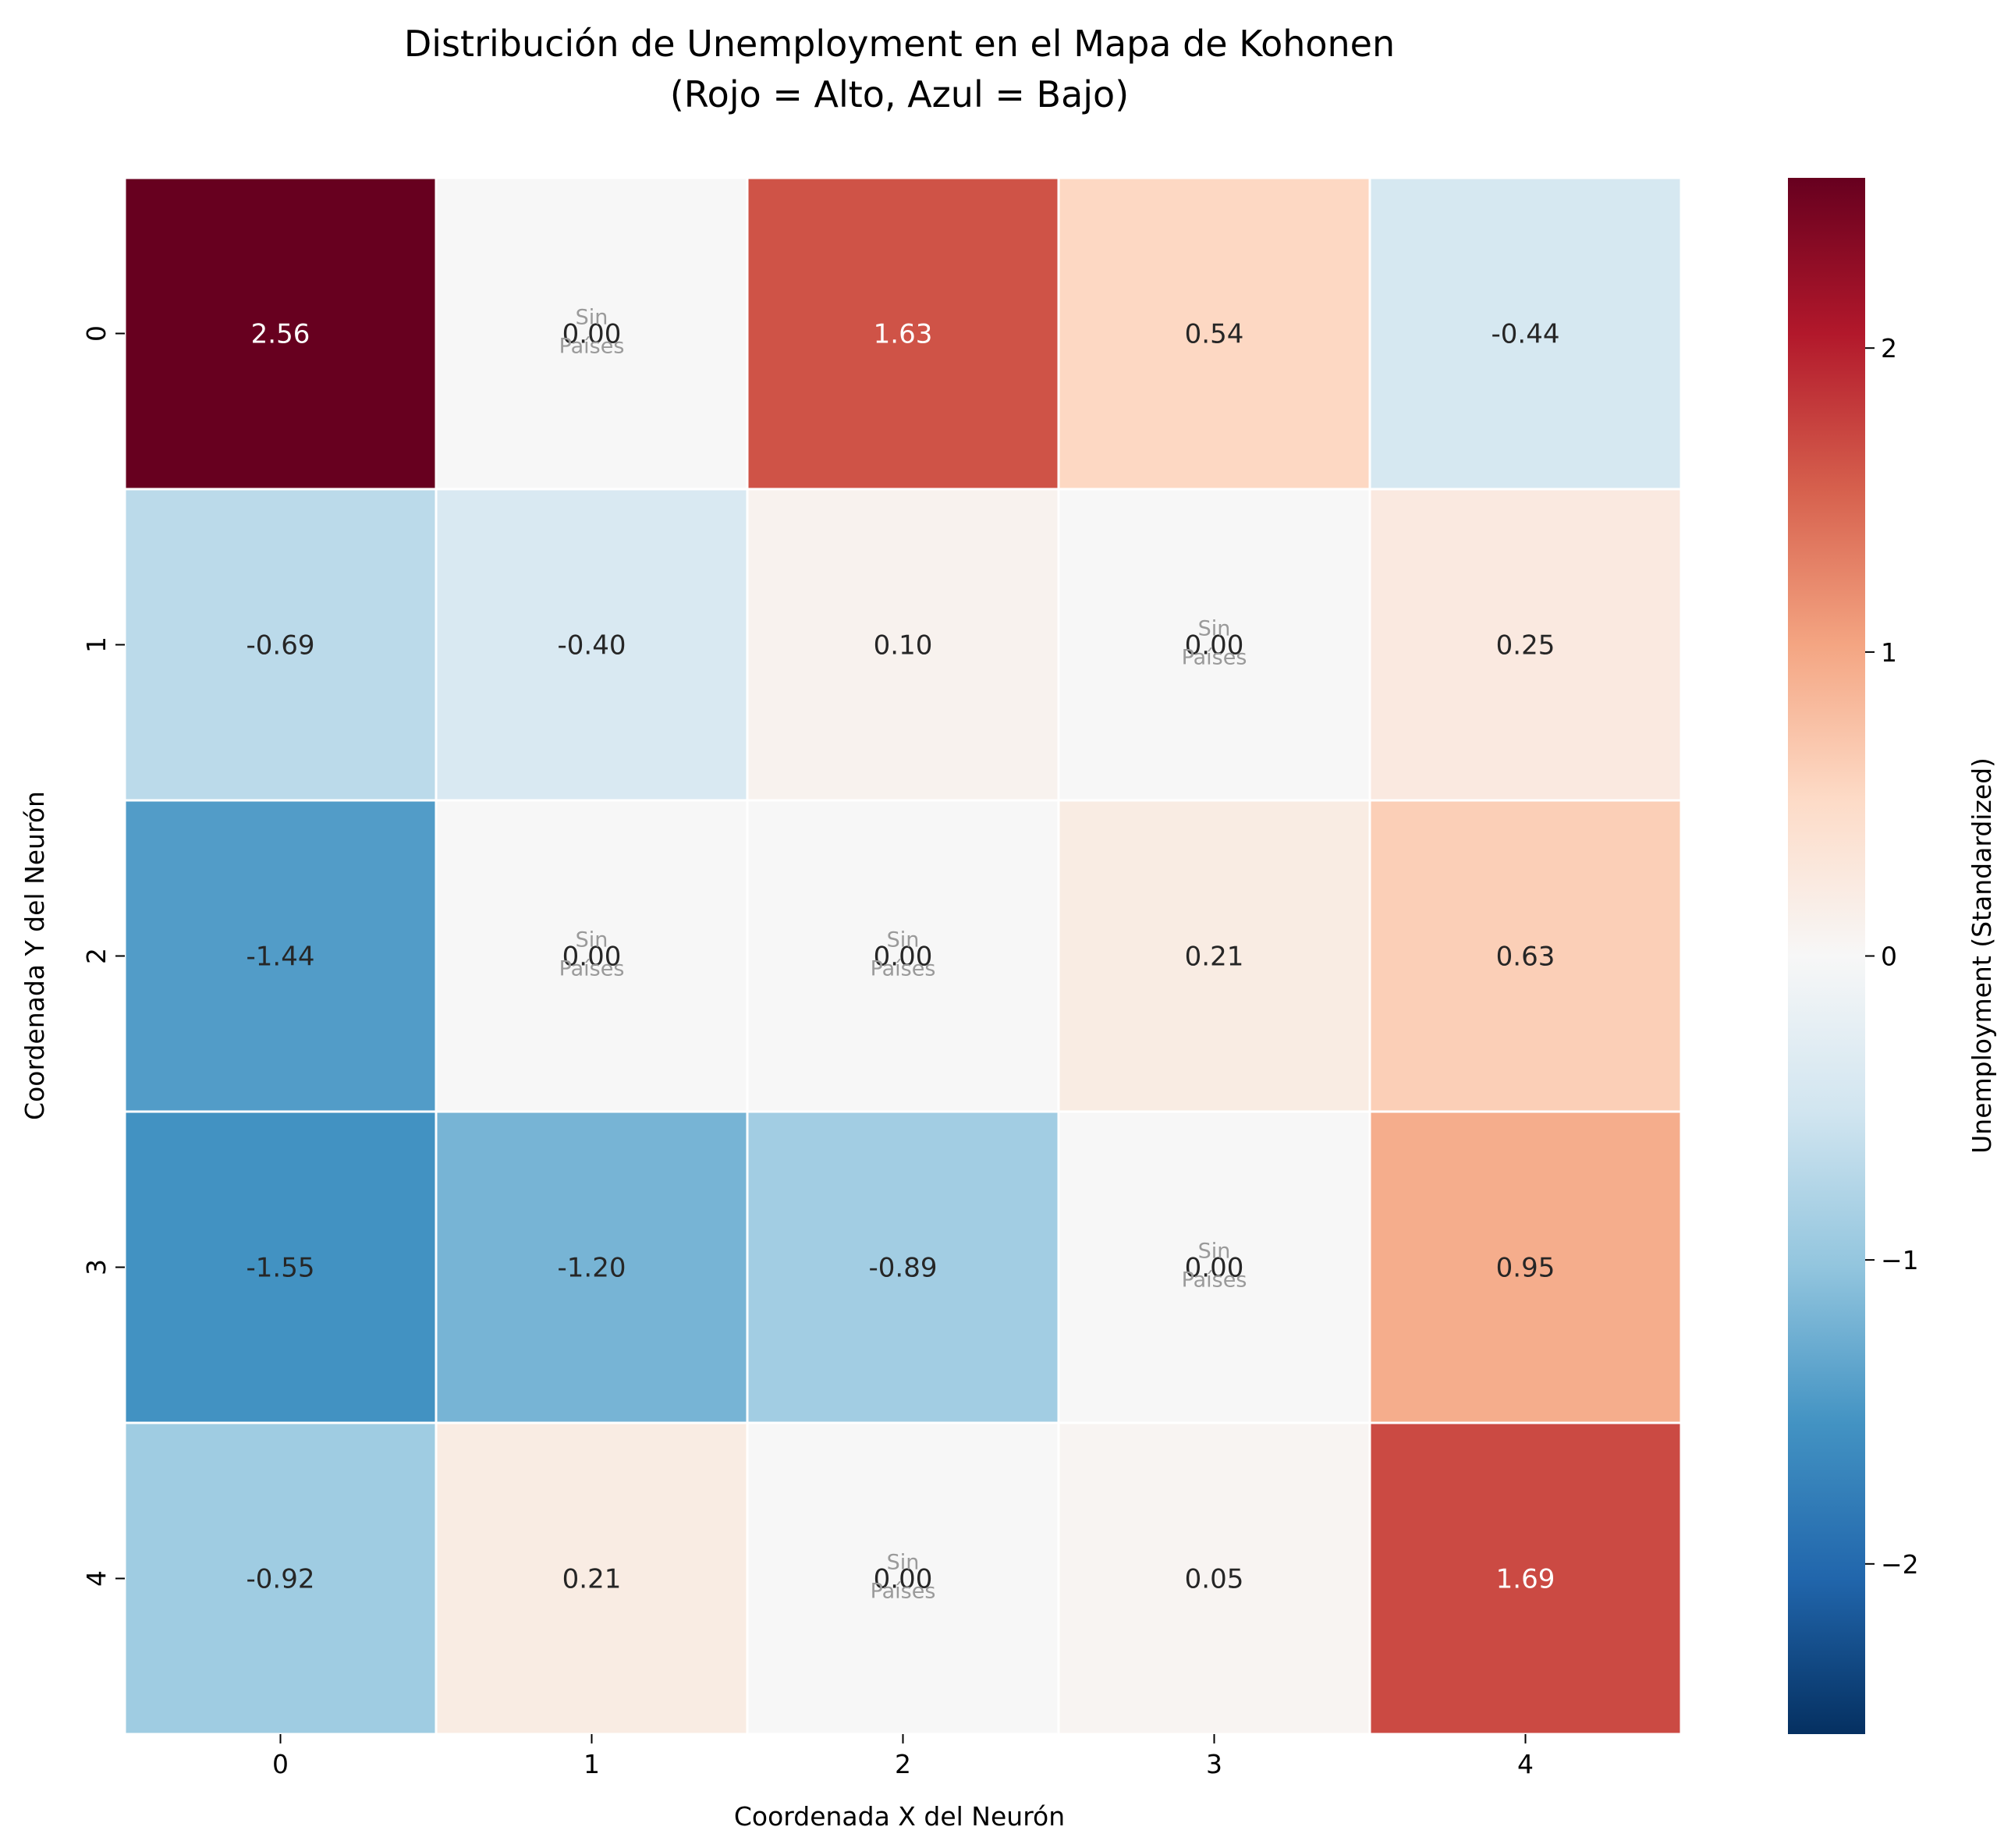 The height and width of the screenshot is (1848, 1997). Describe the element at coordinates (96, 1267) in the screenshot. I see `y-tick-label: 3` at that location.